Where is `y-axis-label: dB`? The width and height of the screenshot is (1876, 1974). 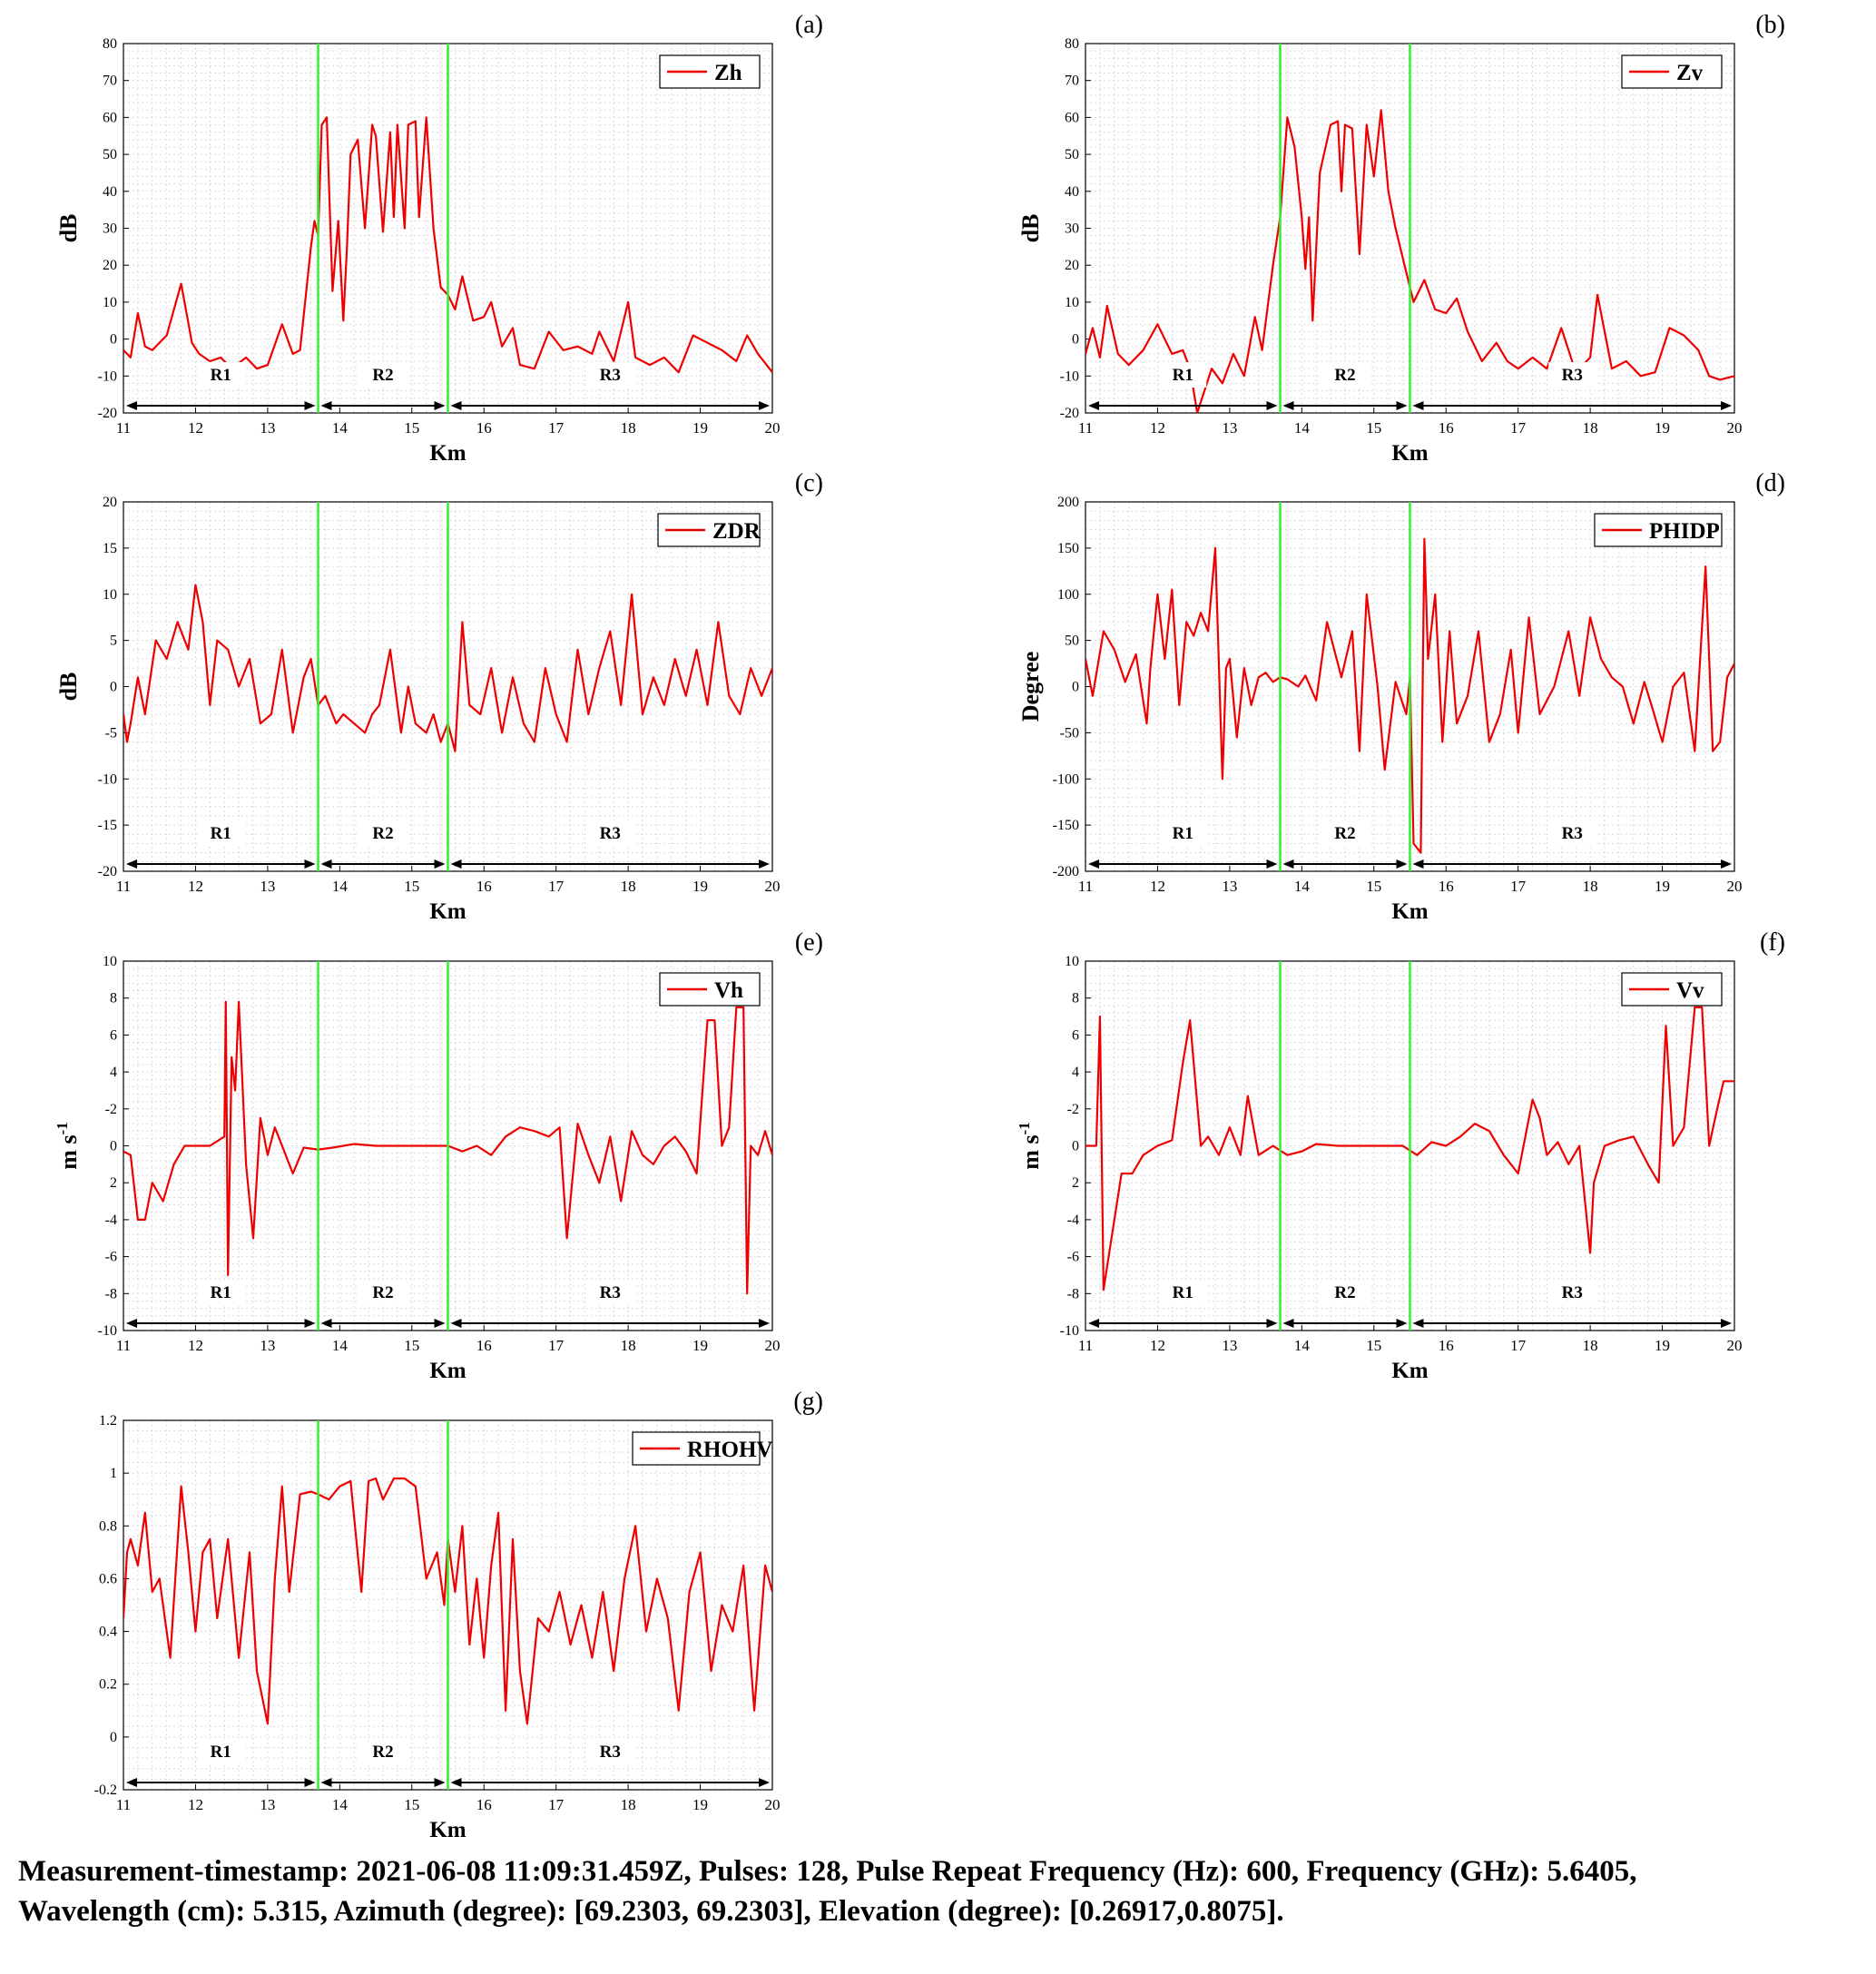 y-axis-label: dB is located at coordinates (1030, 228).